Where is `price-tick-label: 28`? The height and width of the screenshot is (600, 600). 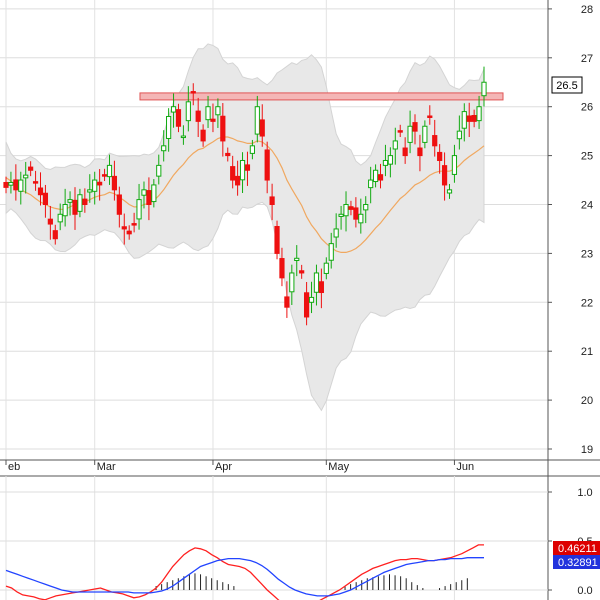
price-tick-label: 28 is located at coordinates (587, 10).